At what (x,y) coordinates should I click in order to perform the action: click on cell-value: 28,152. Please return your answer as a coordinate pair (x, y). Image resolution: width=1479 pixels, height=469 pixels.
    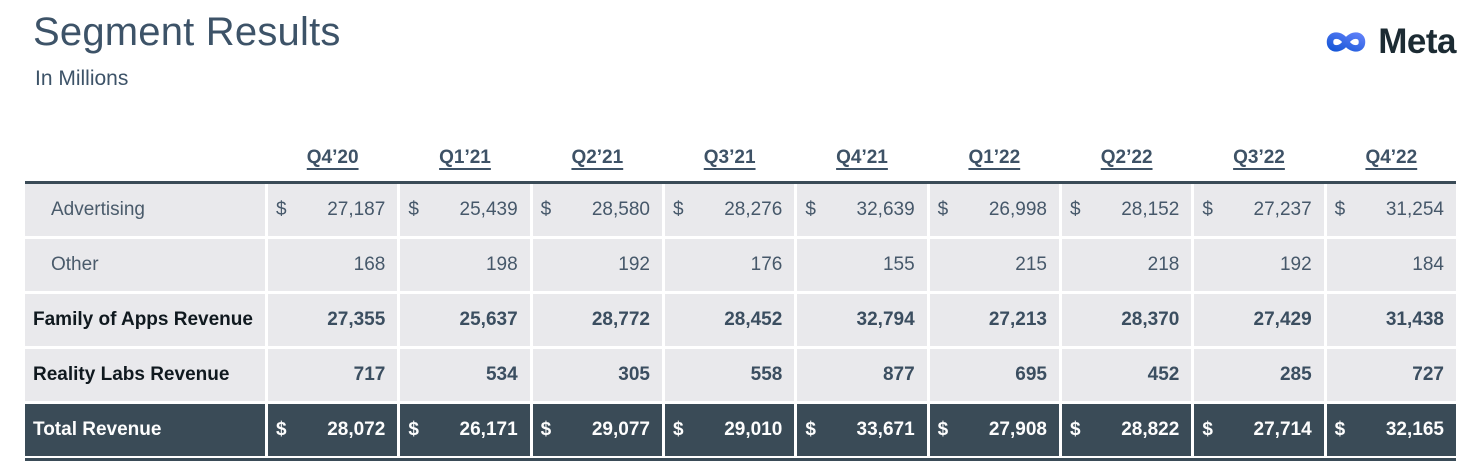
    Looking at the image, I should click on (1150, 209).